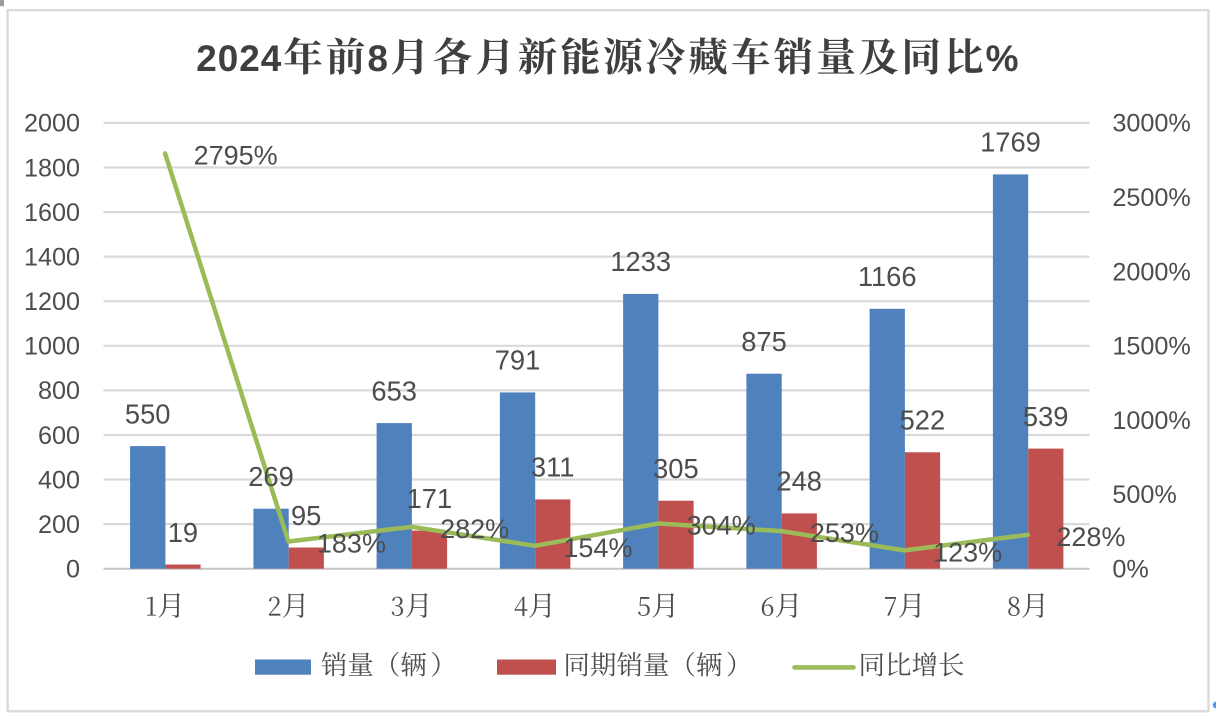  I want to click on svg-text: 1800, so click(52, 168).